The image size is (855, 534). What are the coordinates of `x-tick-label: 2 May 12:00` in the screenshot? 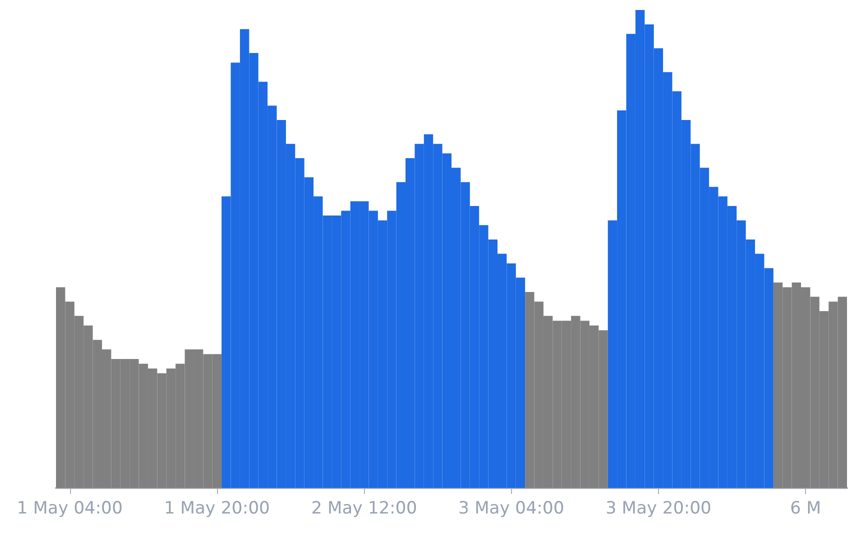 It's located at (364, 508).